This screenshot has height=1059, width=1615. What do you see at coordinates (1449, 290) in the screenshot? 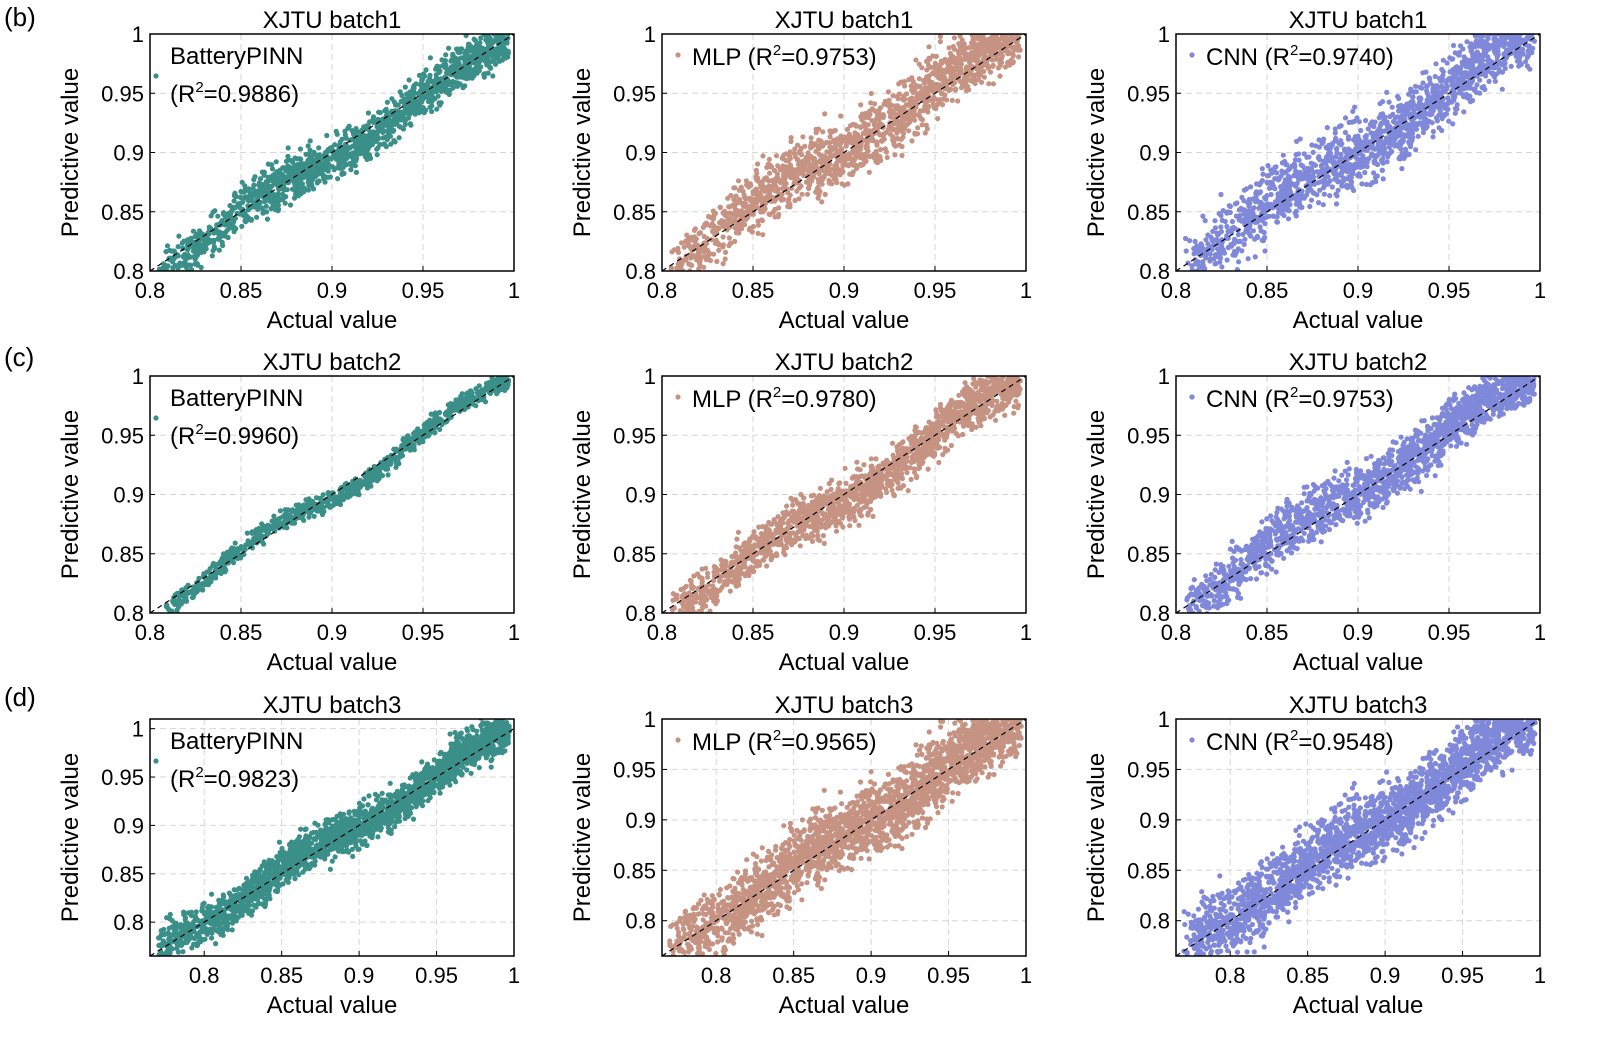
I see `x-tick-label: 0.95` at bounding box center [1449, 290].